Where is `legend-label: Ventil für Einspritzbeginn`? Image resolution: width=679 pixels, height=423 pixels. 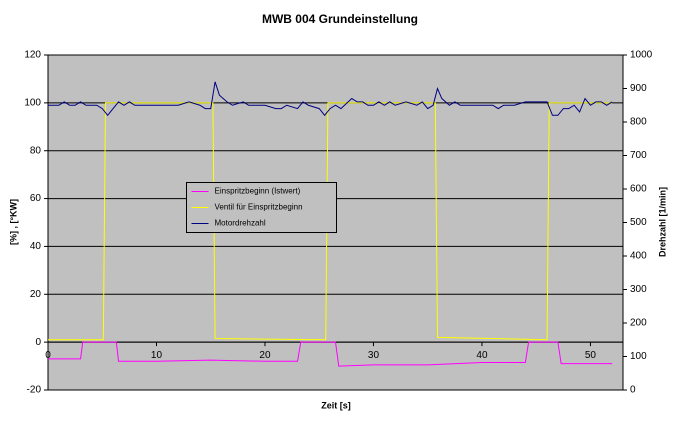 legend-label: Ventil für Einspritzbeginn is located at coordinates (259, 207).